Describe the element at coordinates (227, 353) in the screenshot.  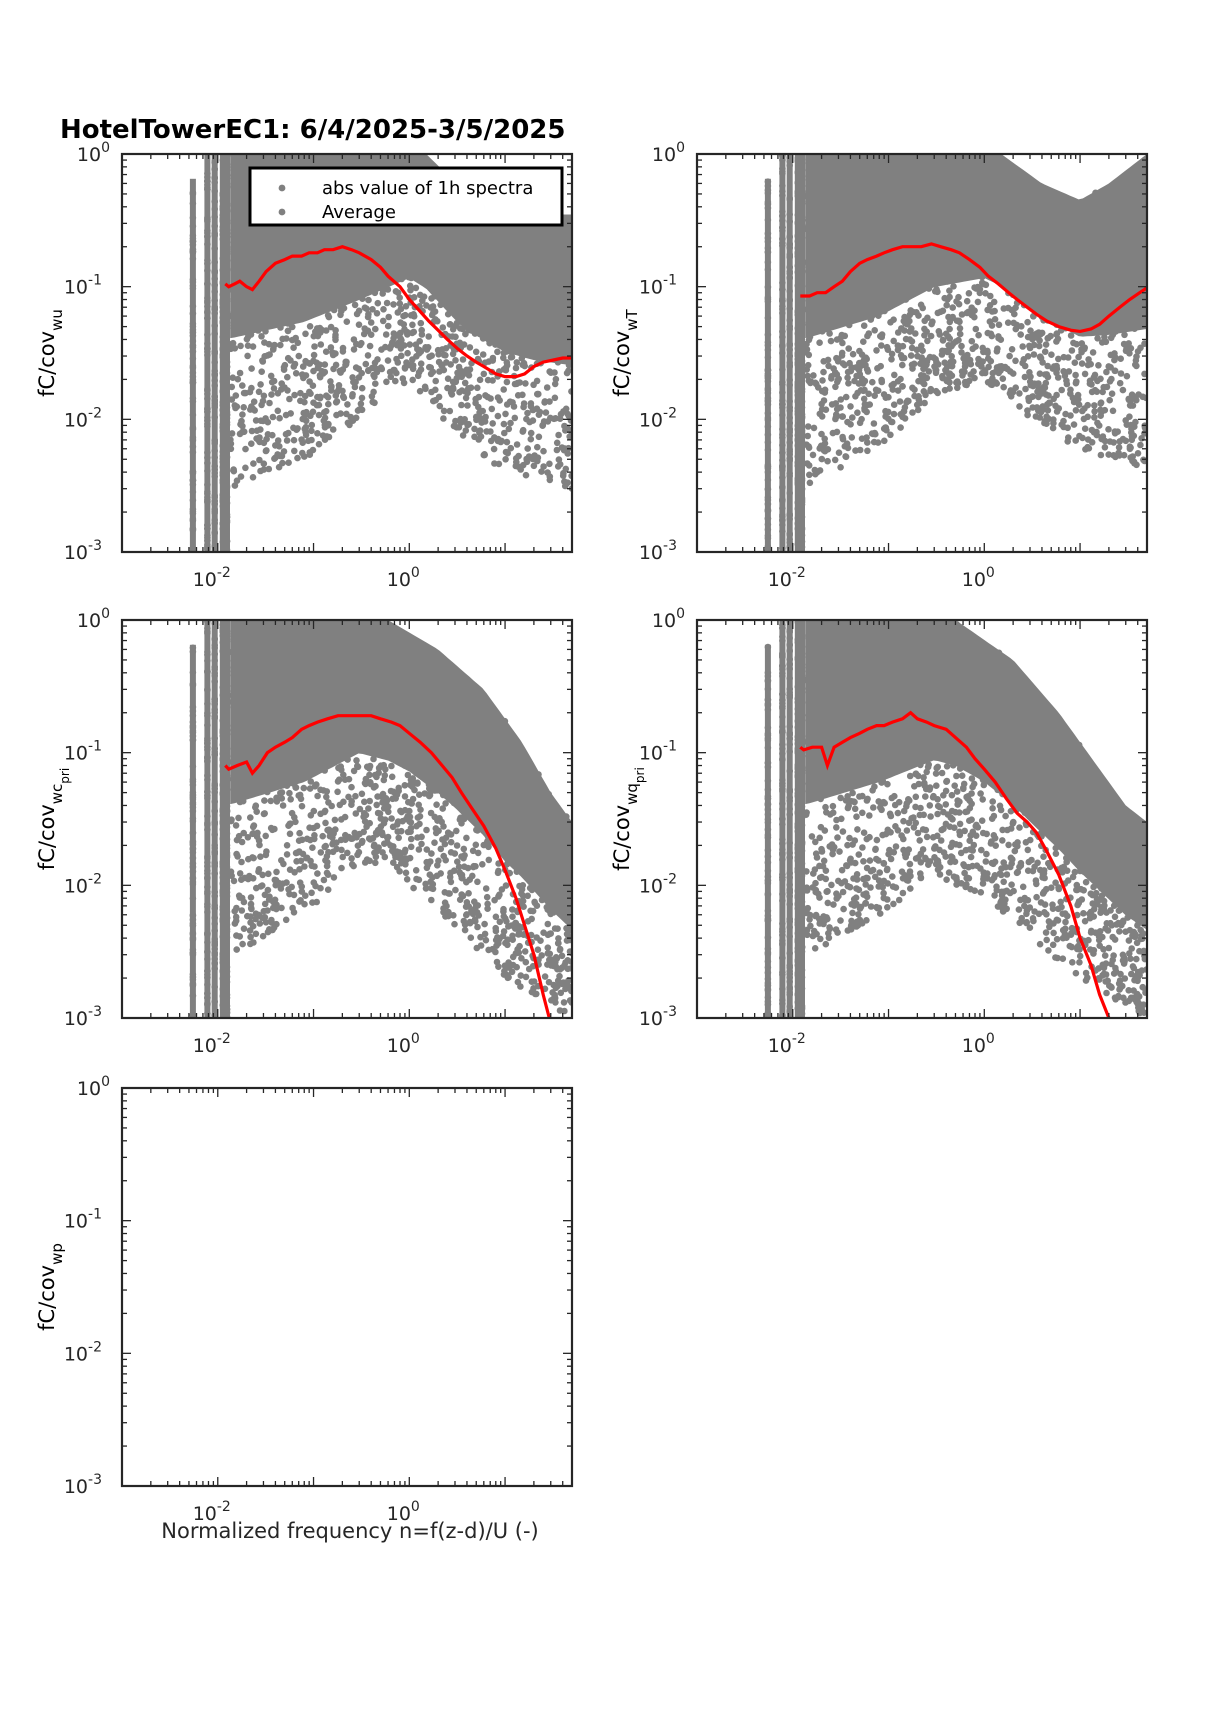
I see `scatter-column` at that location.